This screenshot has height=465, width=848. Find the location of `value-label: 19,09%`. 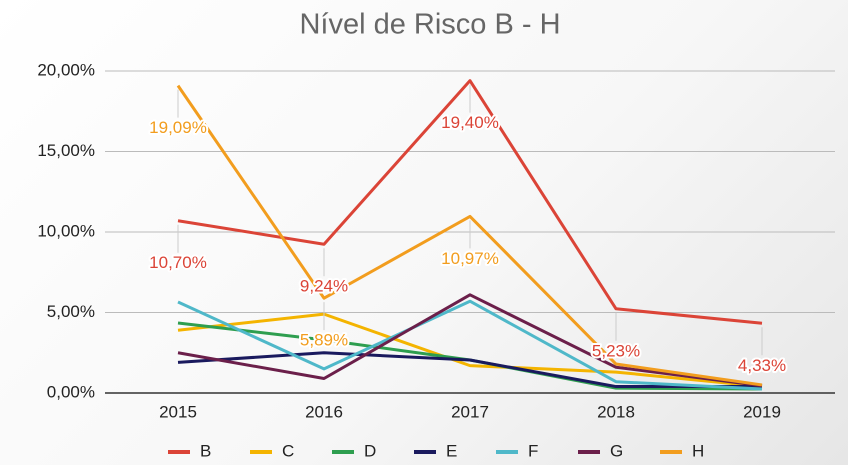

value-label: 19,09% is located at coordinates (178, 127).